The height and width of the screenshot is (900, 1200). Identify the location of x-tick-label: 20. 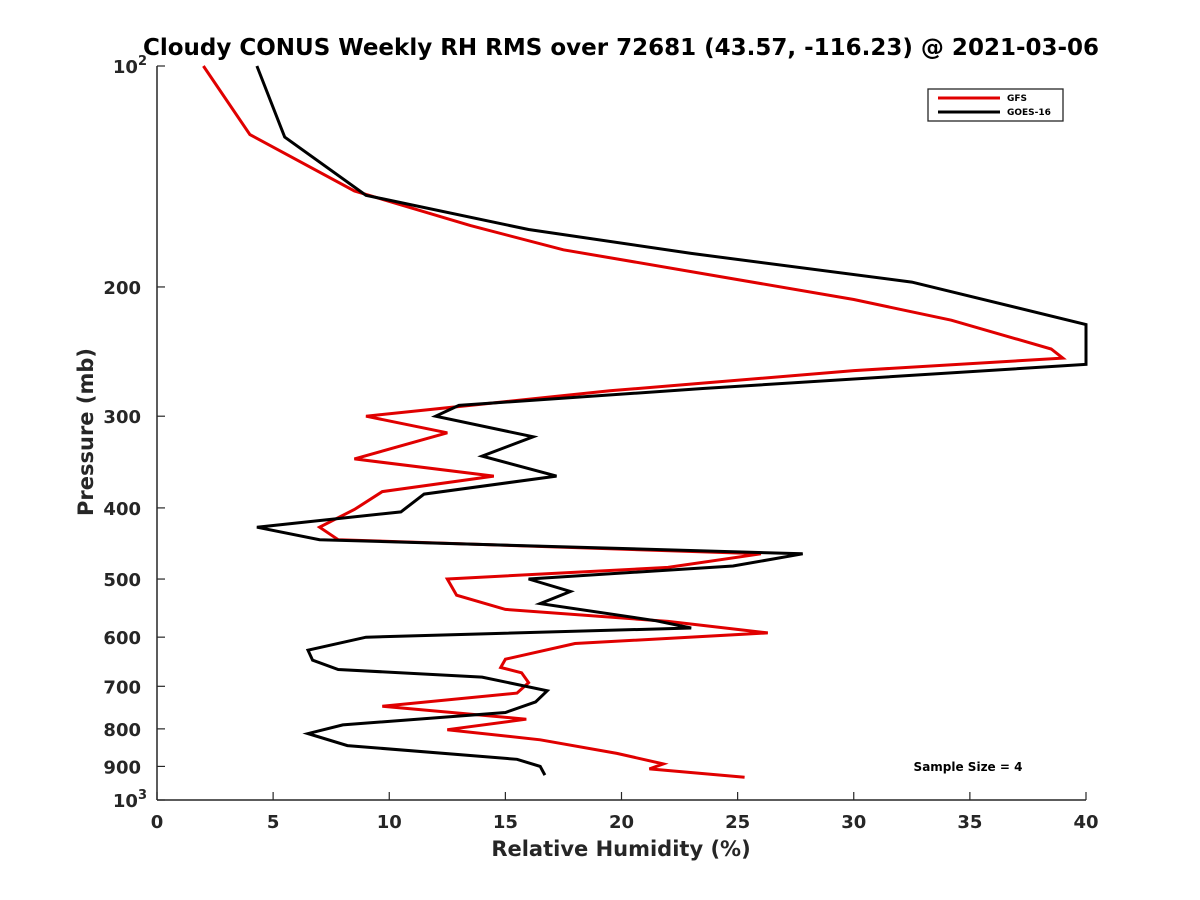
(621, 822).